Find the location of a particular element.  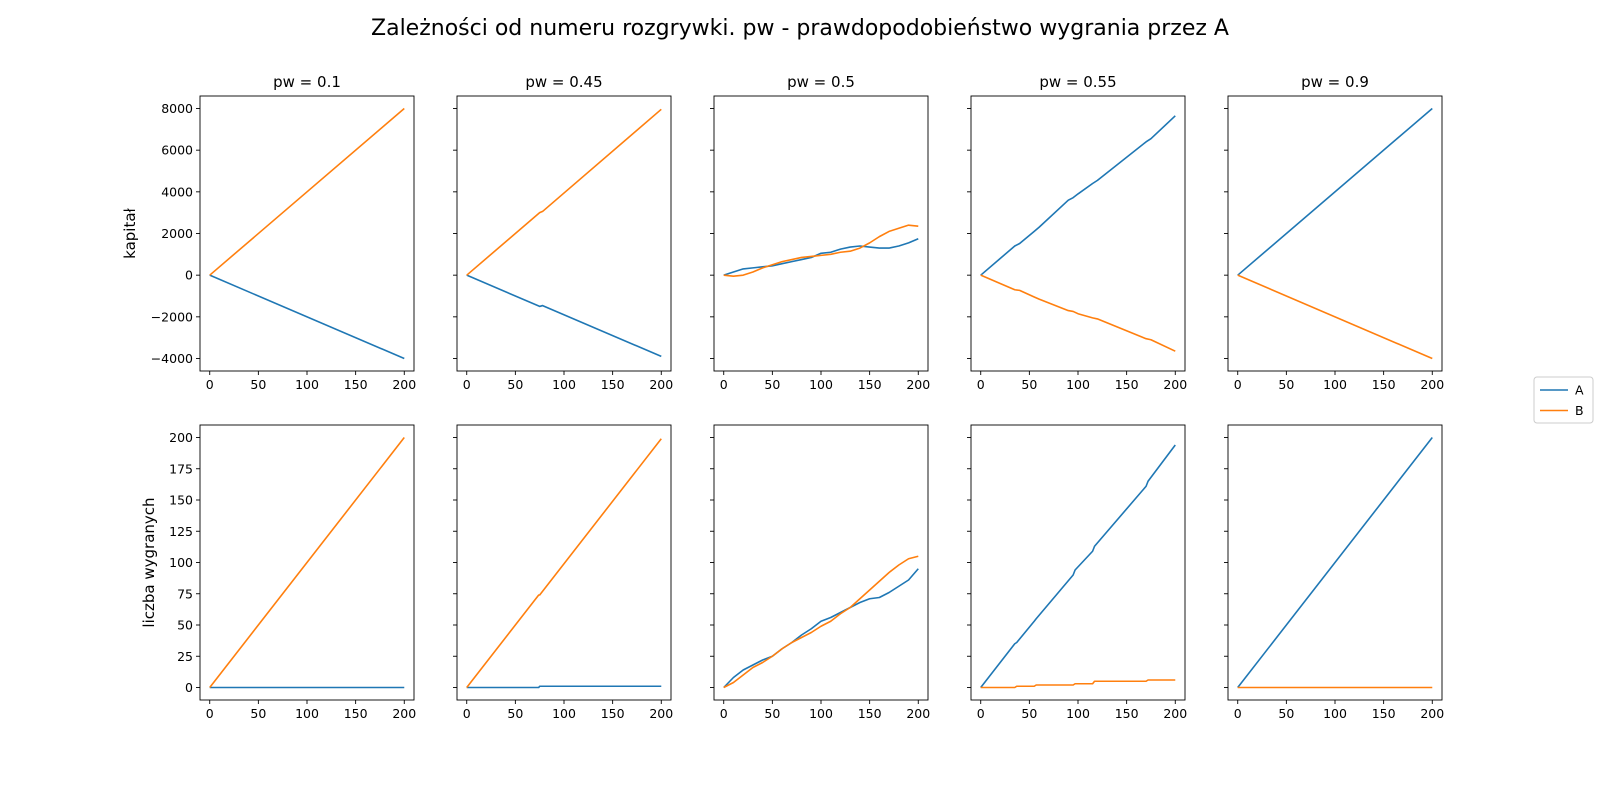

subplot-1-5: 0 50 100 150 200 pw = 0.9 is located at coordinates (1334, 232).